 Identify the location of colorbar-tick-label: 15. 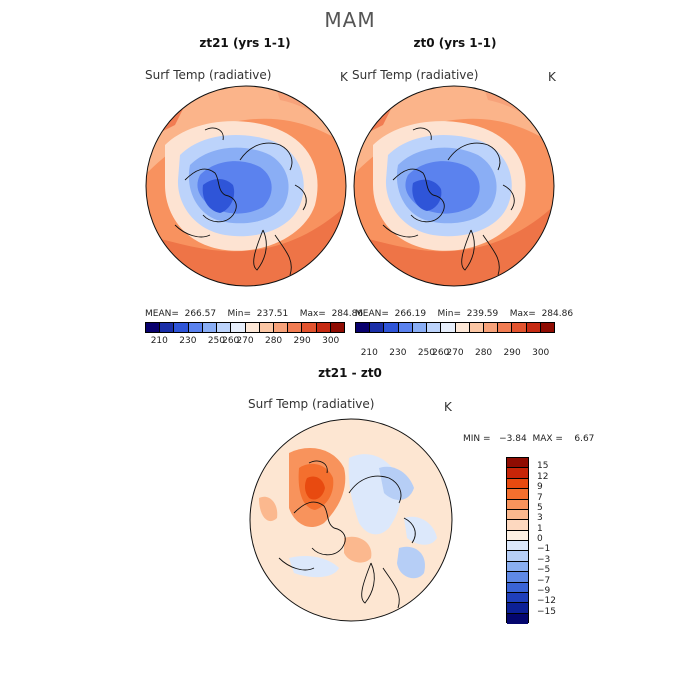
(543, 466).